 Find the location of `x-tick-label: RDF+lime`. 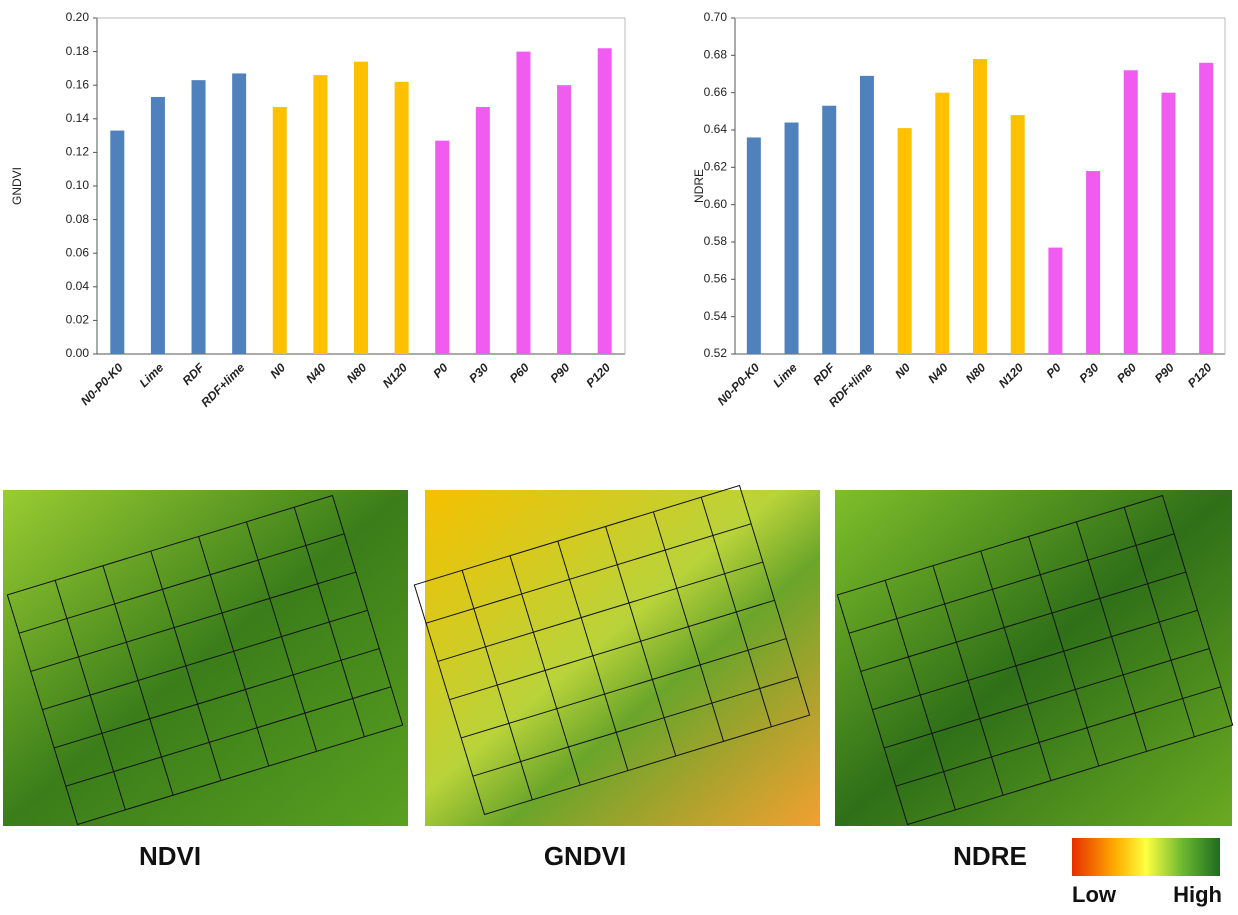

x-tick-label: RDF+lime is located at coordinates (223, 385).